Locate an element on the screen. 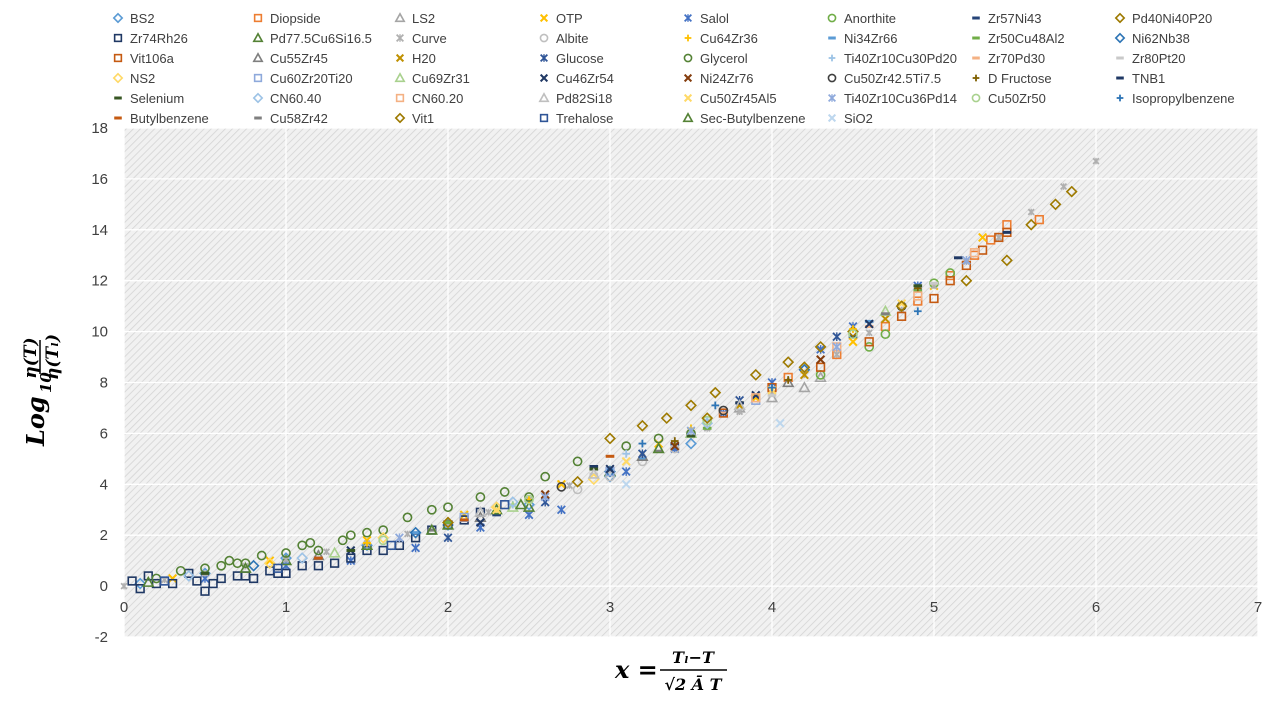 This screenshot has width=1280, height=720. y-axis-title-denominator: η(Tₗ) is located at coordinates (53, 357).